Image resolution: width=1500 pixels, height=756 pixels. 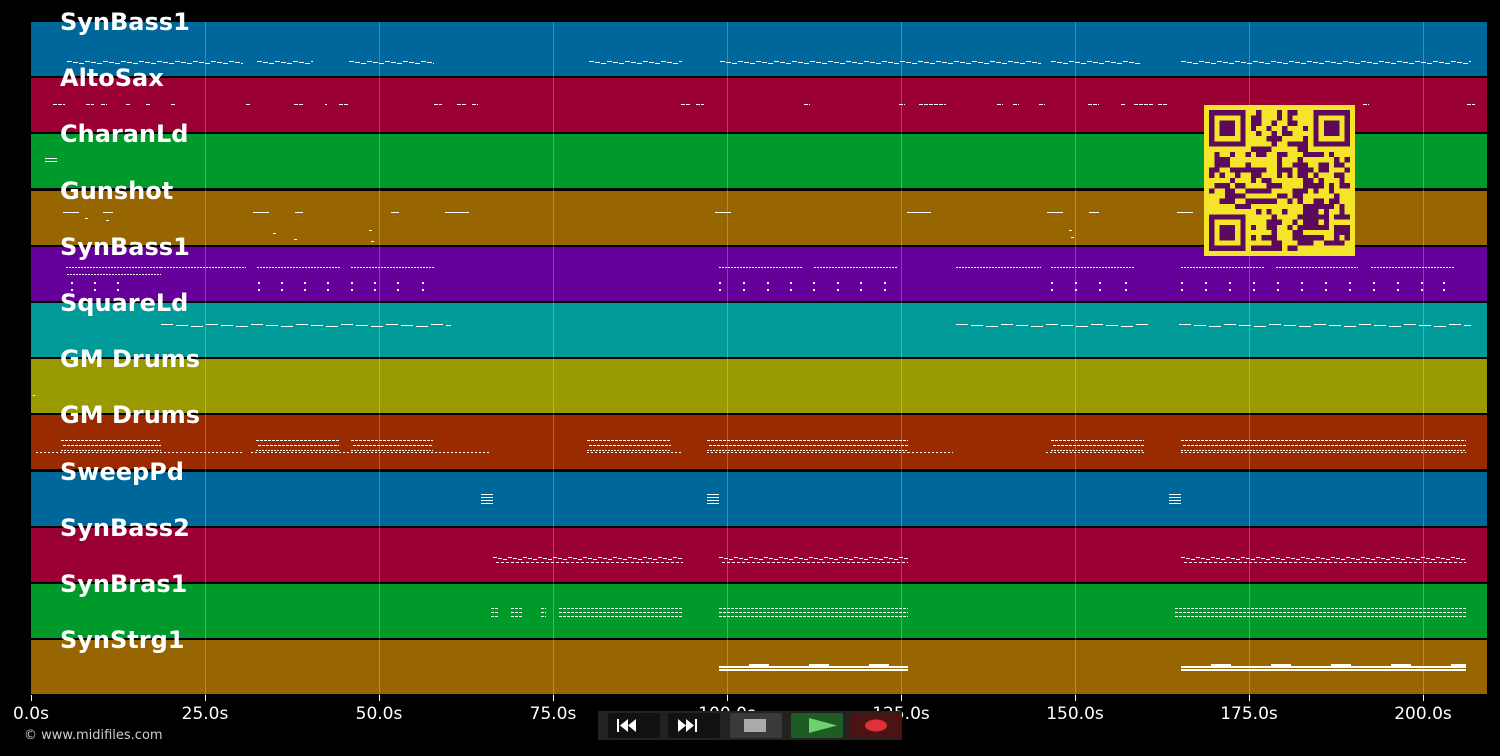 I want to click on track-lane: SquareLd, so click(x=759, y=323).